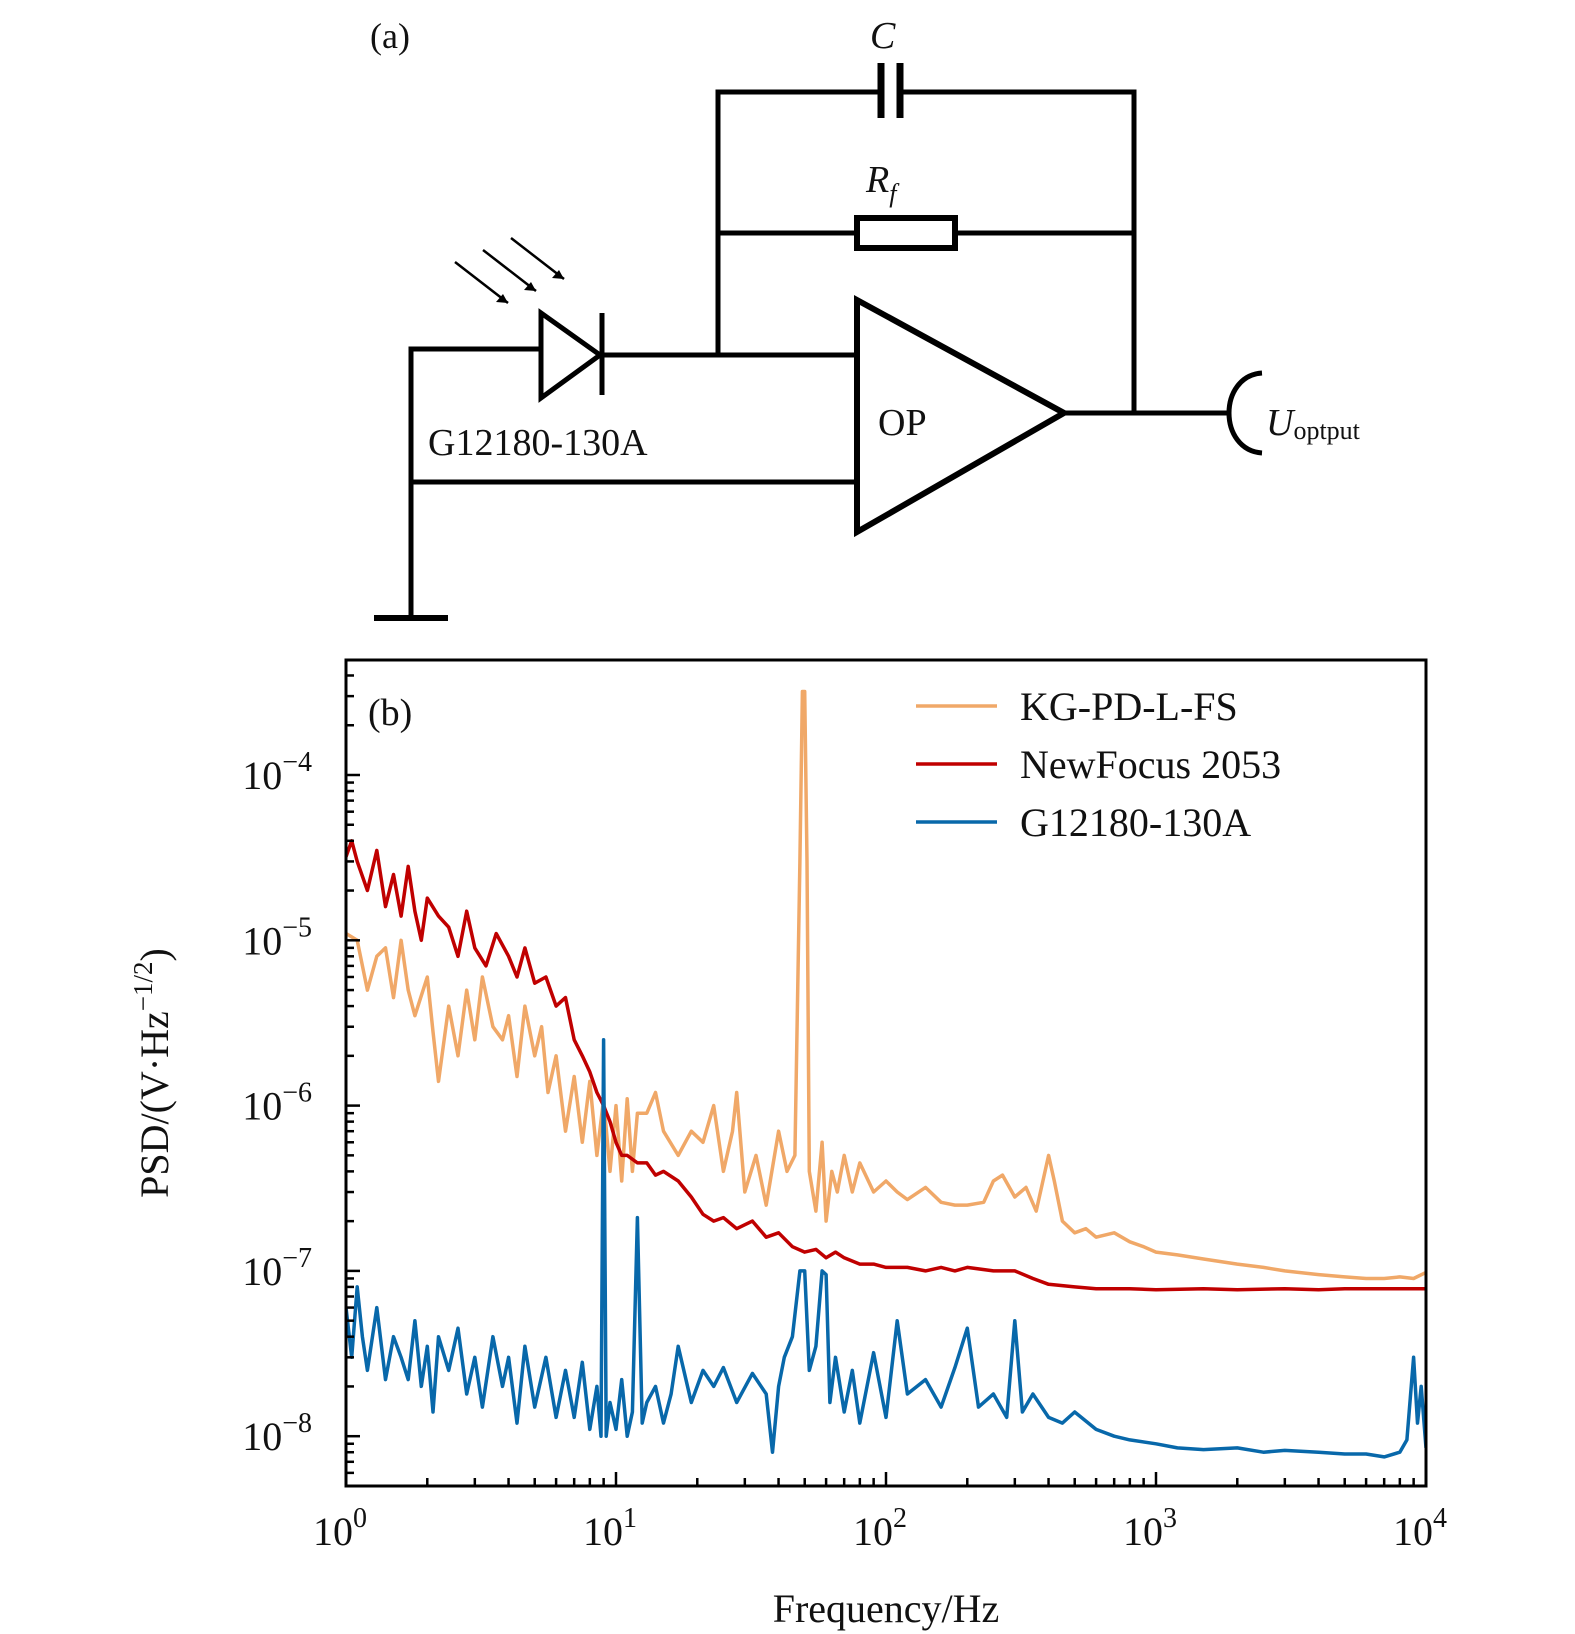 This screenshot has height=1634, width=1575. Describe the element at coordinates (1129, 706) in the screenshot. I see `legend-label: KG-PD-L-FS` at that location.